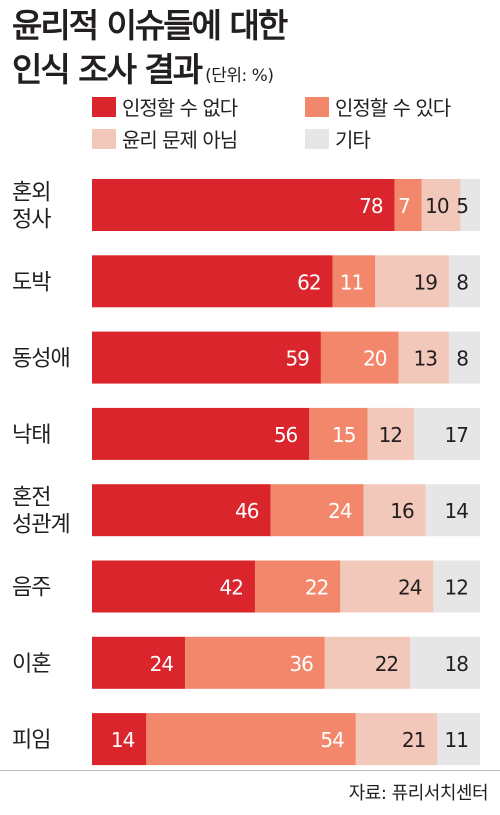  What do you see at coordinates (457, 435) in the screenshot?
I see `data-label-other: 17` at bounding box center [457, 435].